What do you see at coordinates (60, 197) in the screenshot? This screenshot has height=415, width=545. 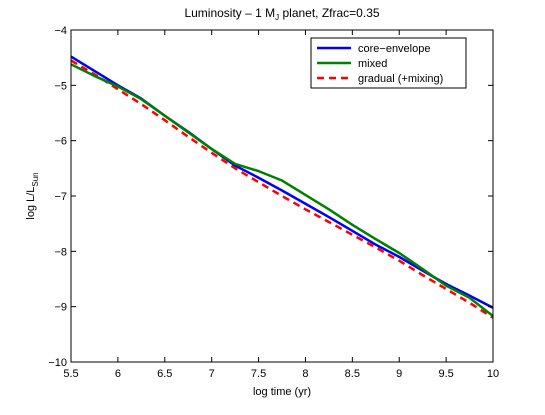 I see `y-tick-label: −7` at bounding box center [60, 197].